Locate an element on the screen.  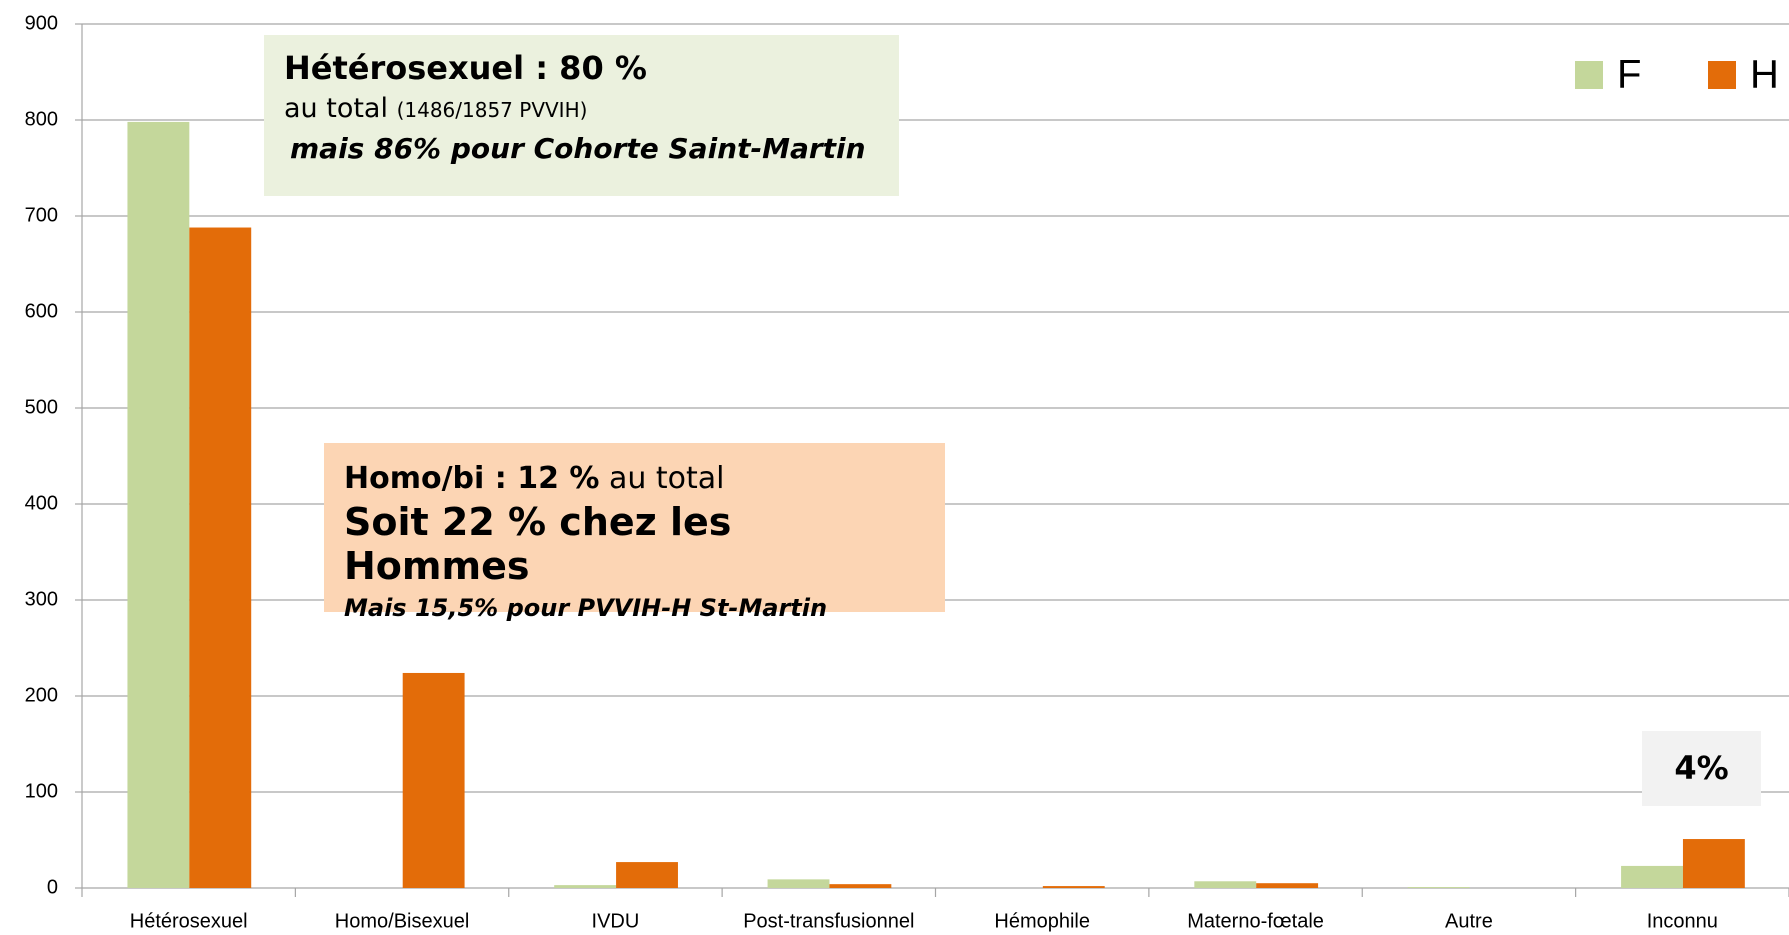
annotation-text: Hétérosexuel : 80 % is located at coordinates (465, 68).